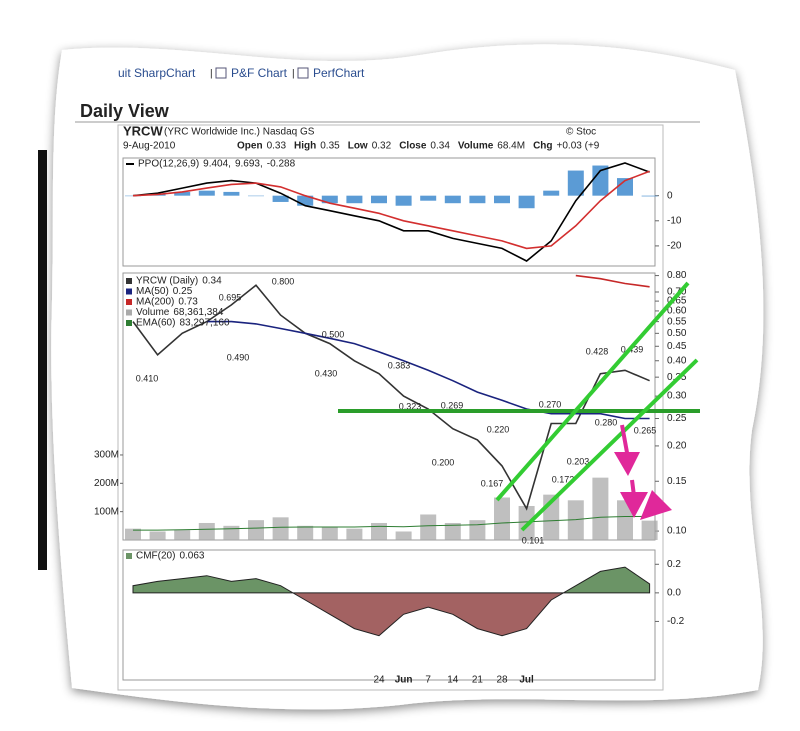 The height and width of the screenshot is (731, 800). What do you see at coordinates (443, 462) in the screenshot?
I see `price-annotation: 0.200` at bounding box center [443, 462].